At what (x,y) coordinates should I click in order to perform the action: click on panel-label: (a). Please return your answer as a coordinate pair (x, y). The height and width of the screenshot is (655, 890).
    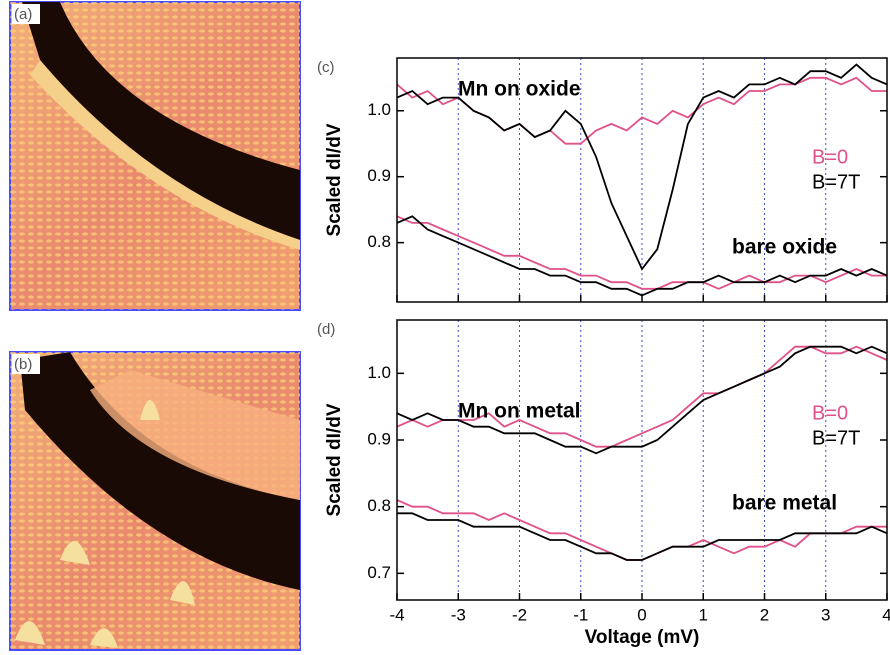
    Looking at the image, I should click on (23, 14).